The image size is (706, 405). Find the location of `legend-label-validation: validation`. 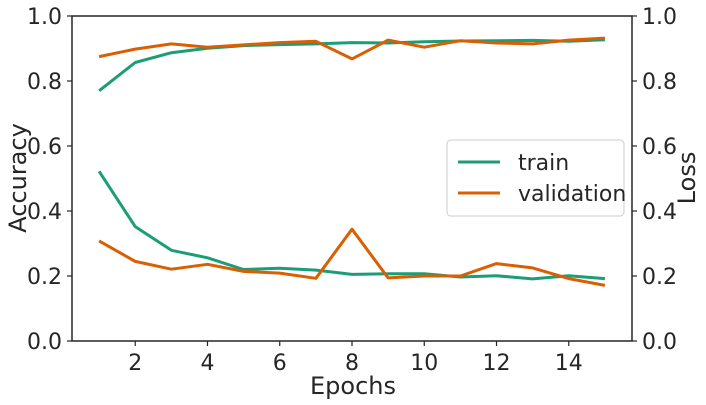

legend-label-validation: validation is located at coordinates (572, 194).